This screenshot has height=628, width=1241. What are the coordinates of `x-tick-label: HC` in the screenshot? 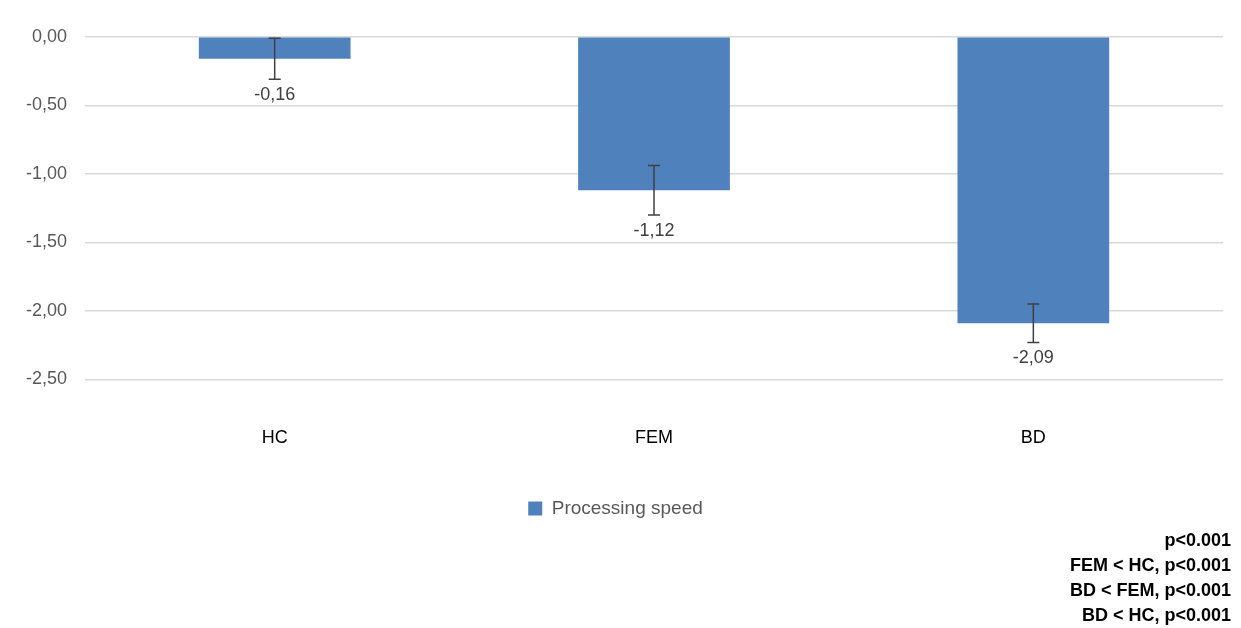 It's located at (274, 437).